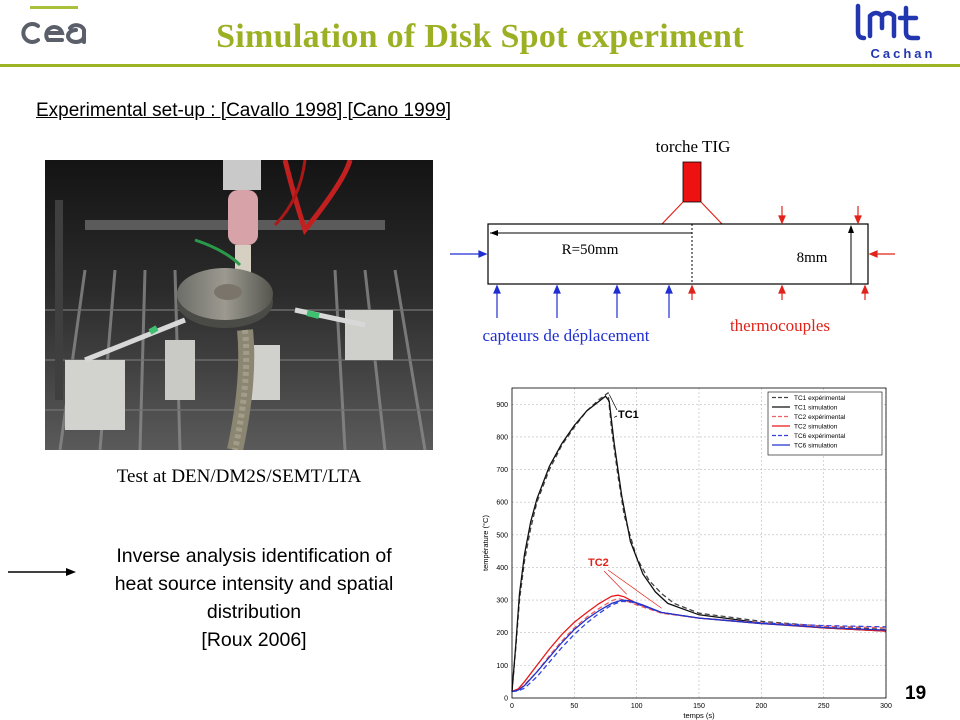  What do you see at coordinates (512, 706) in the screenshot?
I see `x-tick-label: 0` at bounding box center [512, 706].